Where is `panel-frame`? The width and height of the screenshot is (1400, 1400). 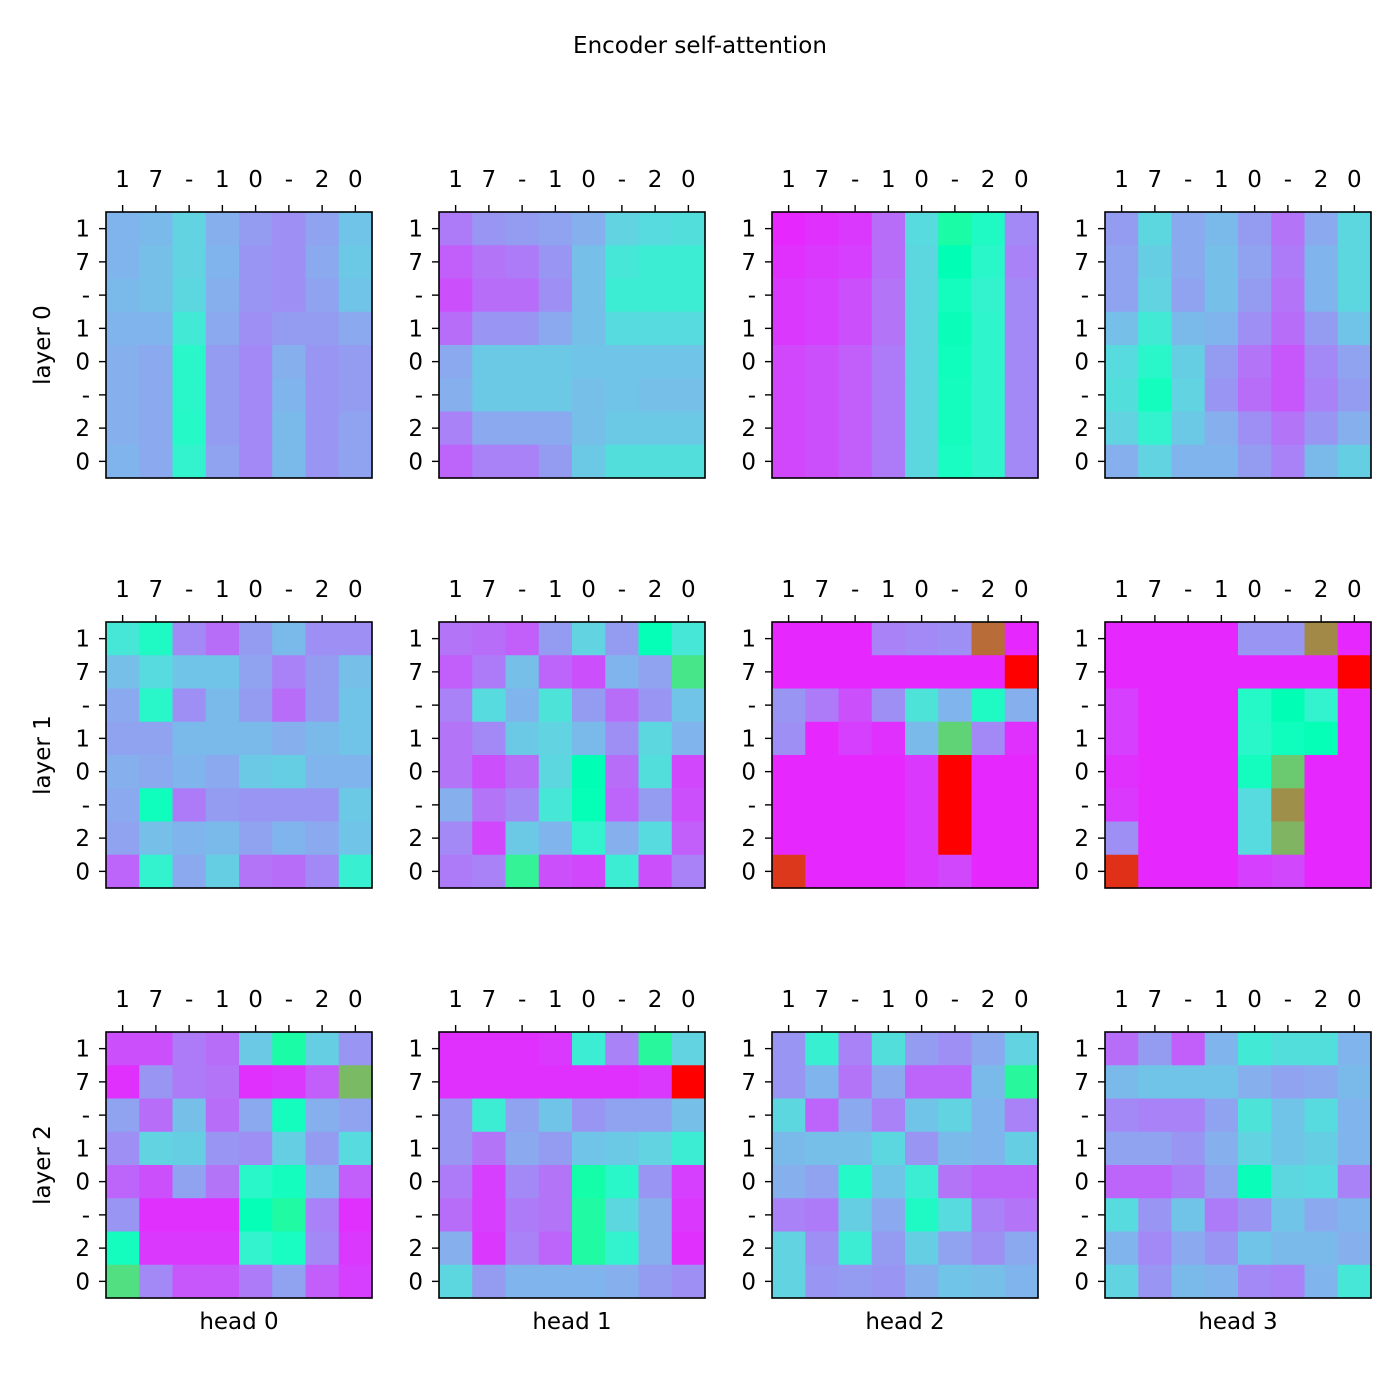 panel-frame is located at coordinates (239, 345).